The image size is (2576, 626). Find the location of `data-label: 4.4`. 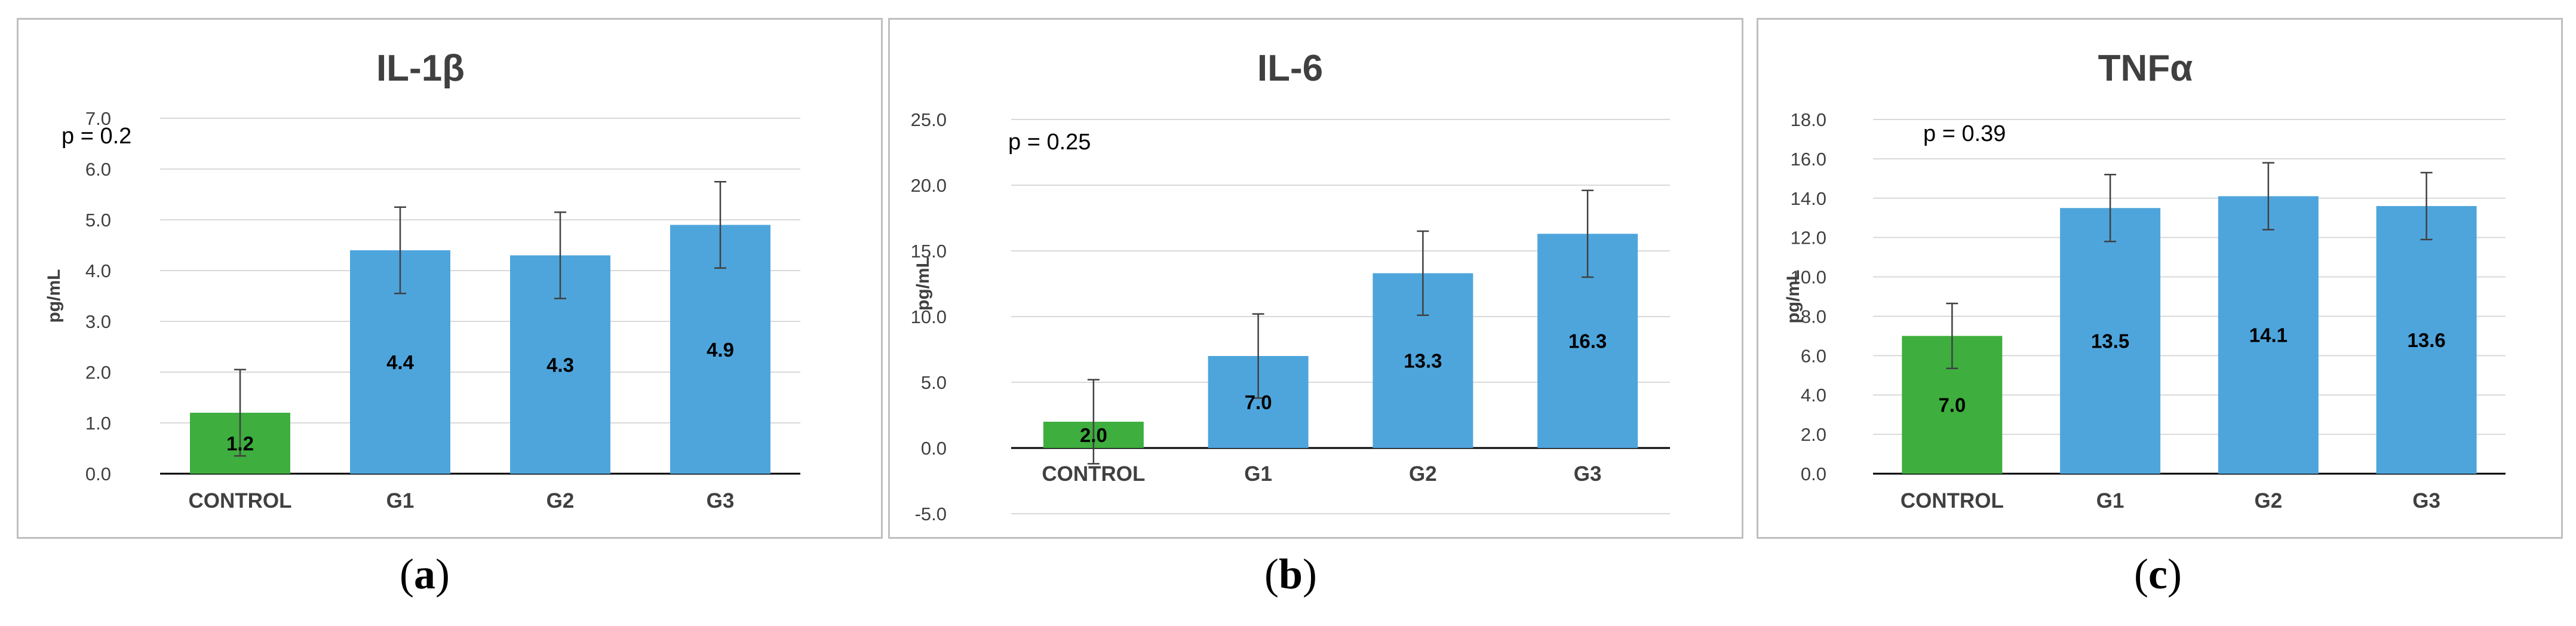

data-label: 4.4 is located at coordinates (400, 362).